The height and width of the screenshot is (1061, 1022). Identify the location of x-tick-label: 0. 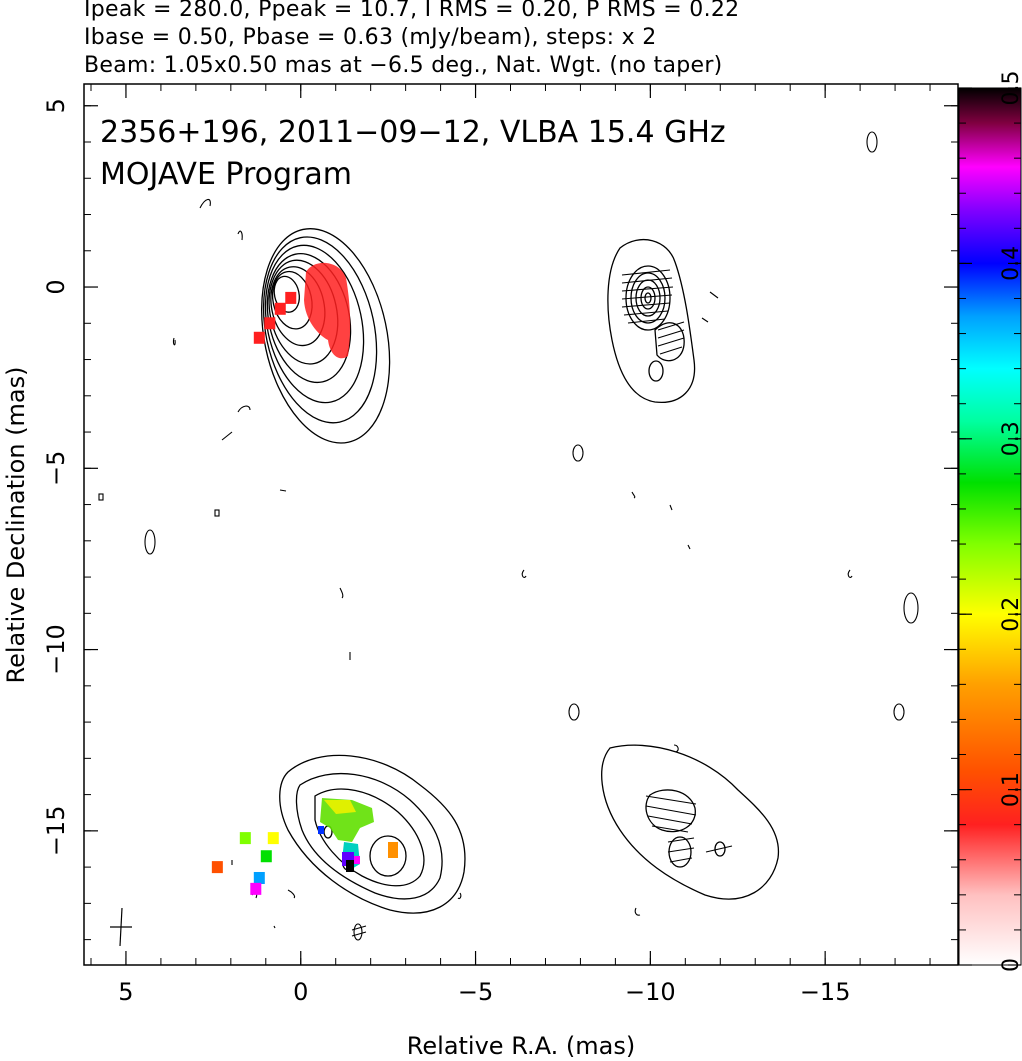
(300, 992).